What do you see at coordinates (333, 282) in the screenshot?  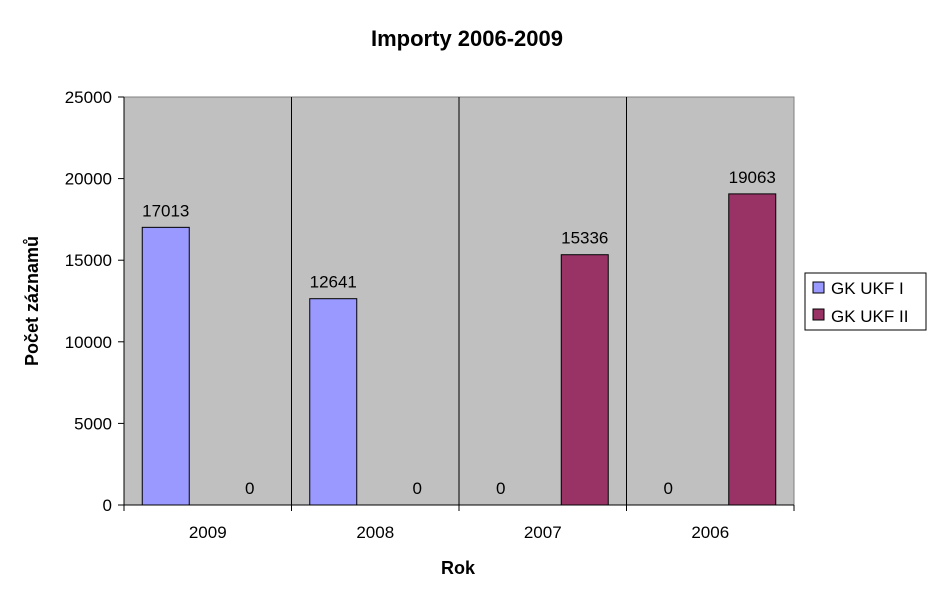 I see `data-label: 12641` at bounding box center [333, 282].